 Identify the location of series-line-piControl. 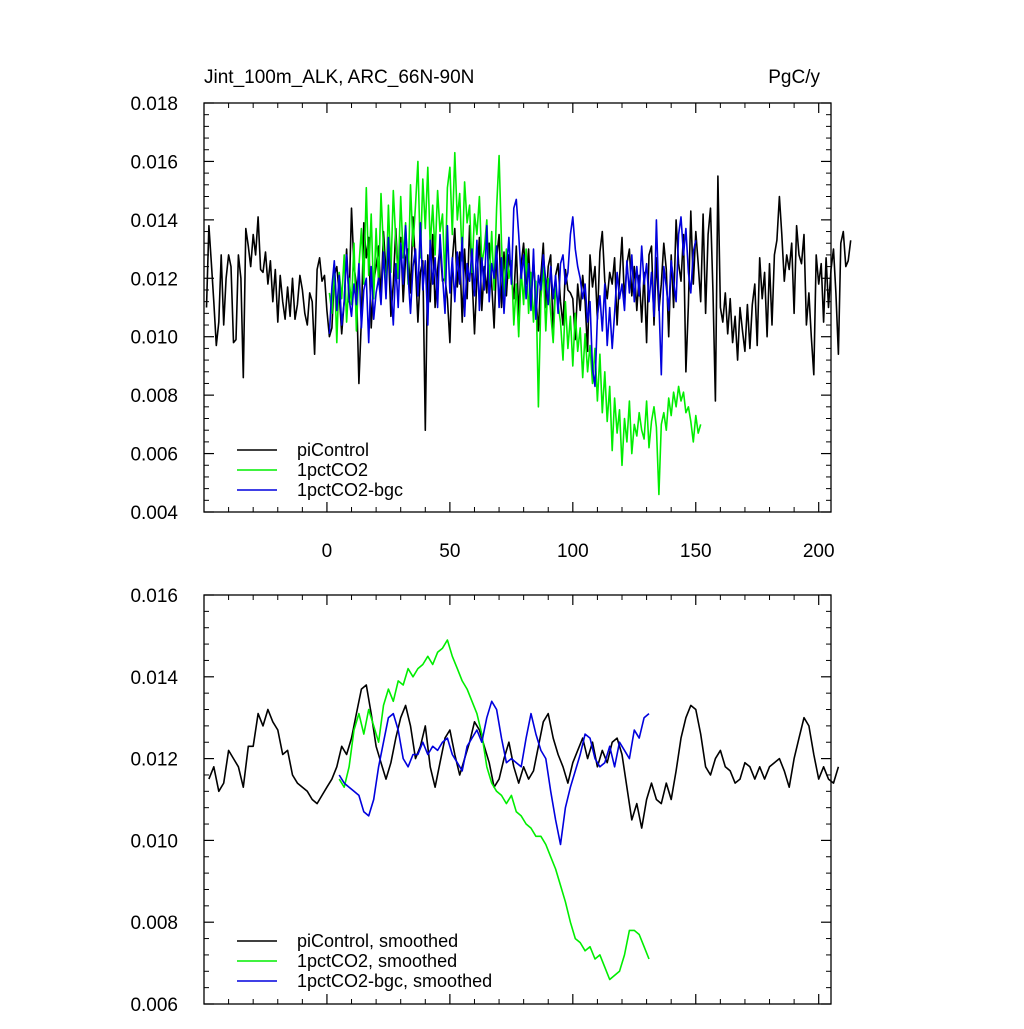
(524, 756).